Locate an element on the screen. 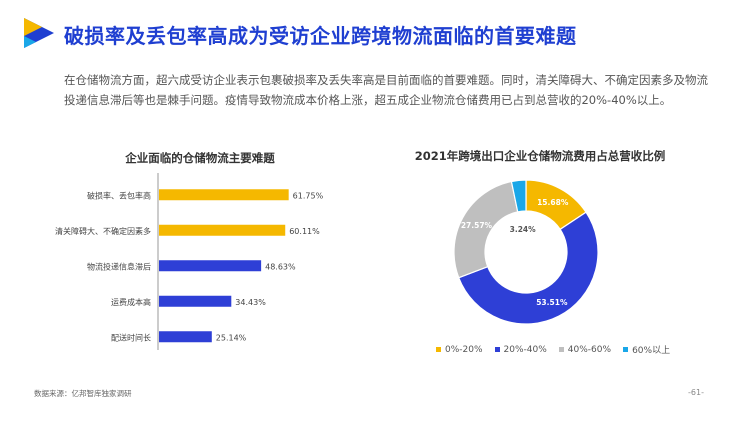  data-source-note: 数据来源：亿邦智库独家调研 is located at coordinates (83, 393).